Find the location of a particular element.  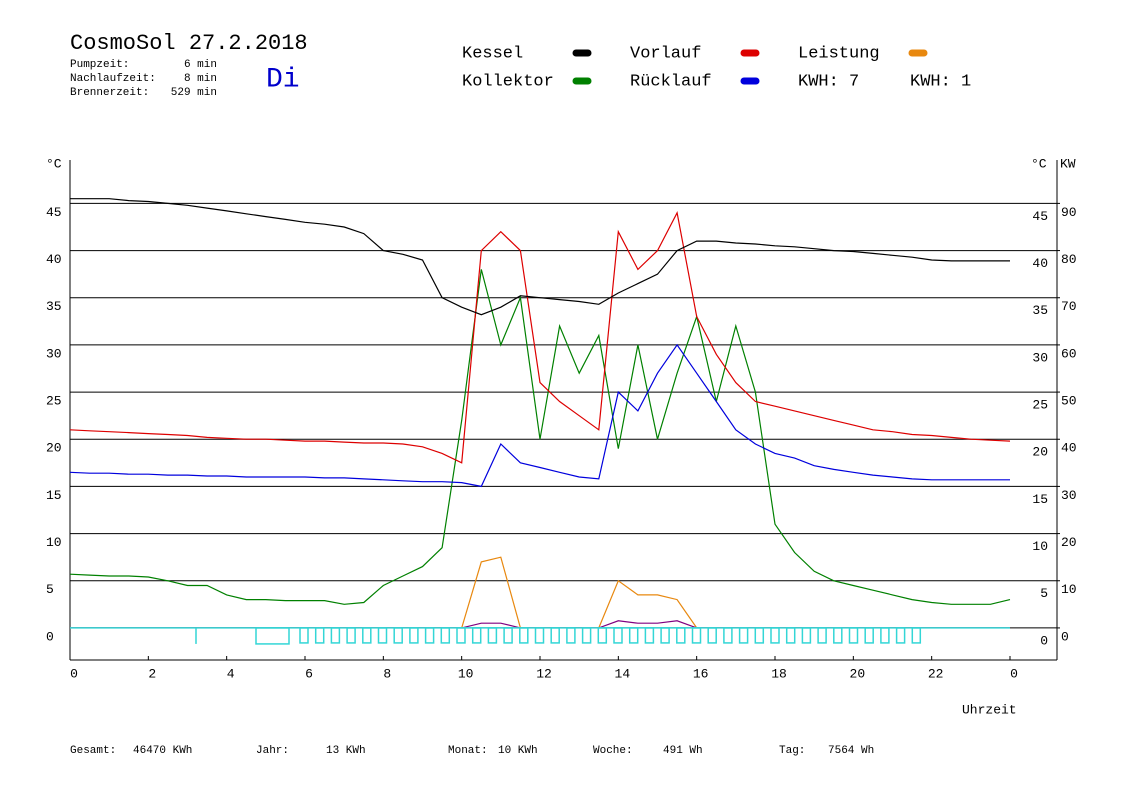

footer-label: Woche: is located at coordinates (613, 751).